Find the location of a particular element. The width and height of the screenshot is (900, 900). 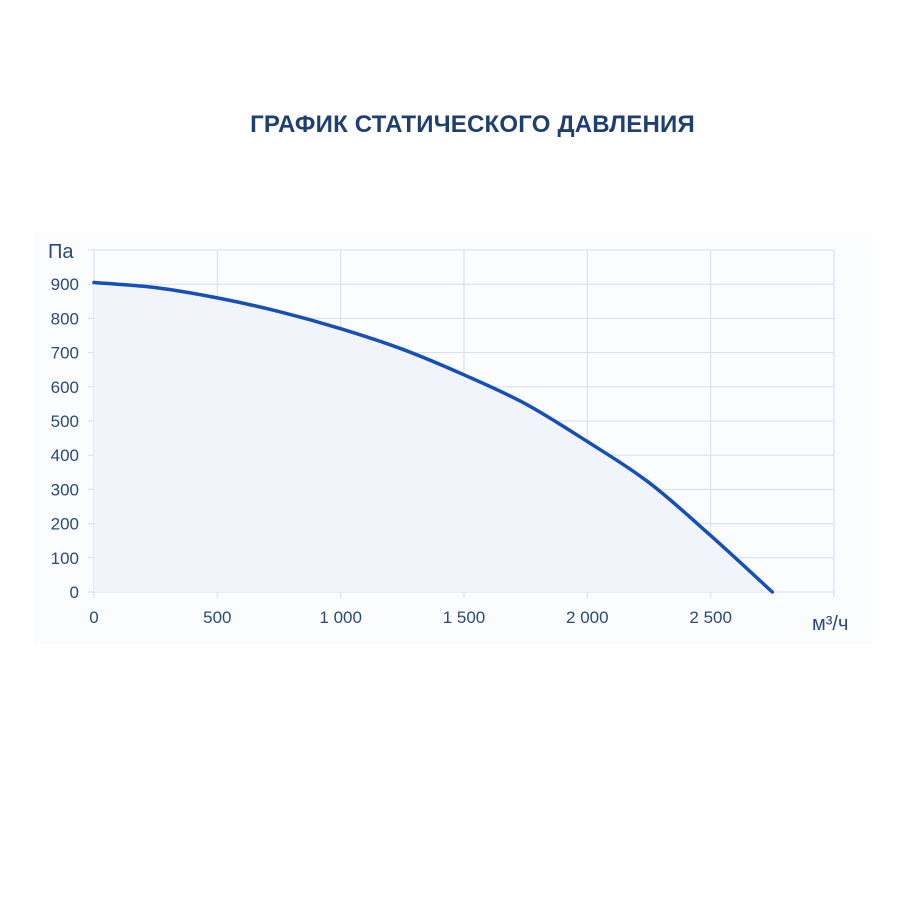

x-tick-label: 1 500 is located at coordinates (464, 617).